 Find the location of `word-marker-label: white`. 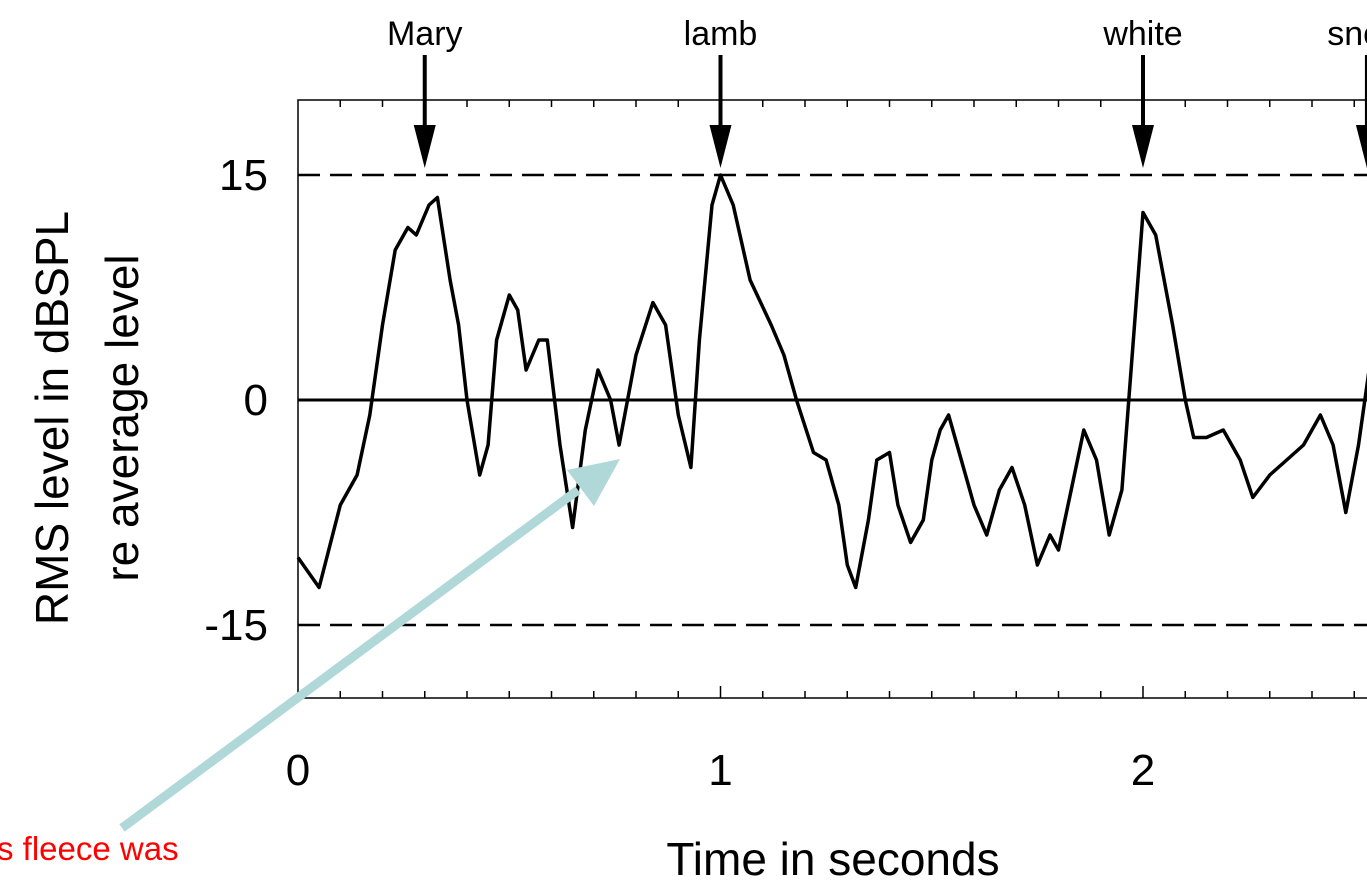

word-marker-label: white is located at coordinates (1142, 34).